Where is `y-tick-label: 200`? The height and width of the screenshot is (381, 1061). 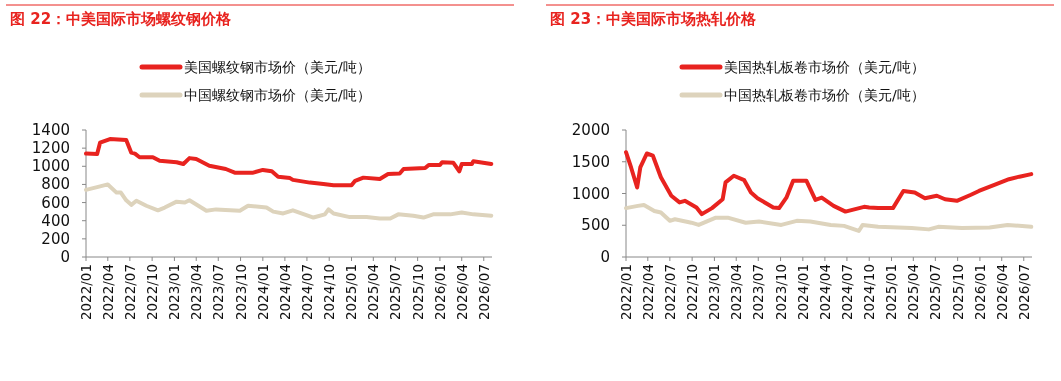
y-tick-label: 200 is located at coordinates (55, 238).